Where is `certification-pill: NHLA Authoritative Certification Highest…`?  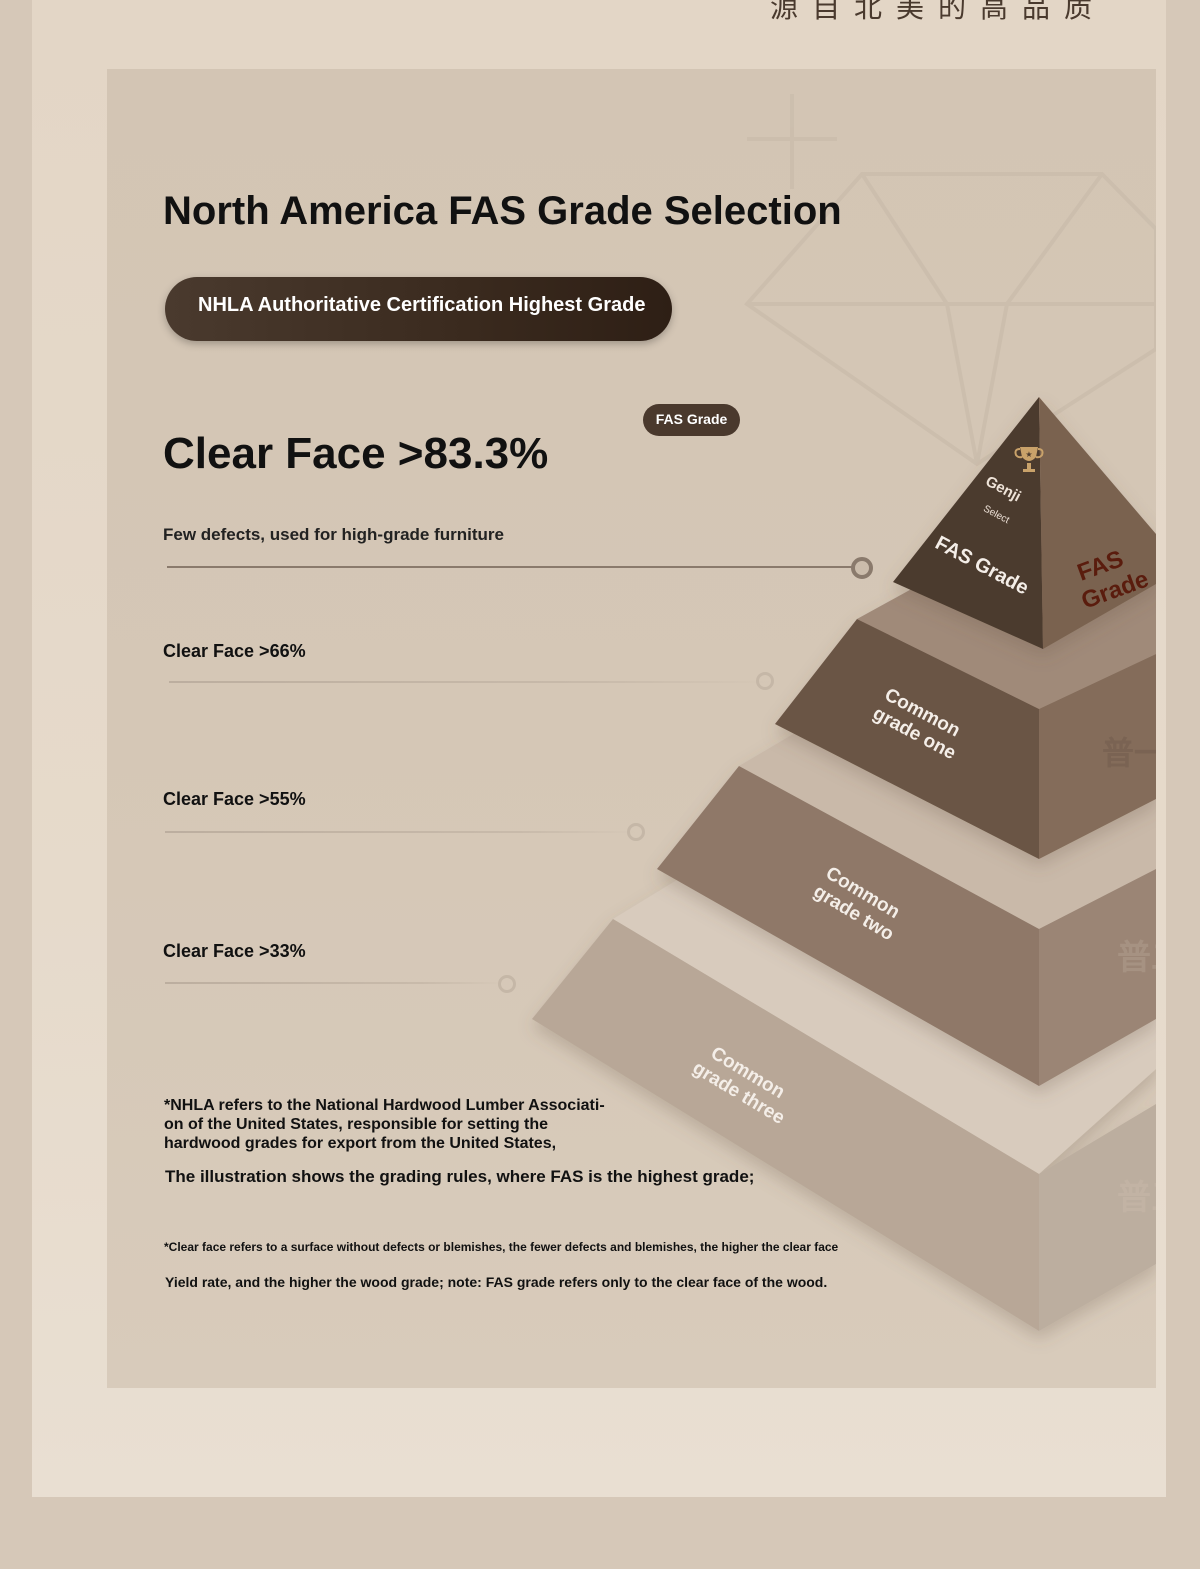 certification-pill: NHLA Authoritative Certification Highest… is located at coordinates (418, 309).